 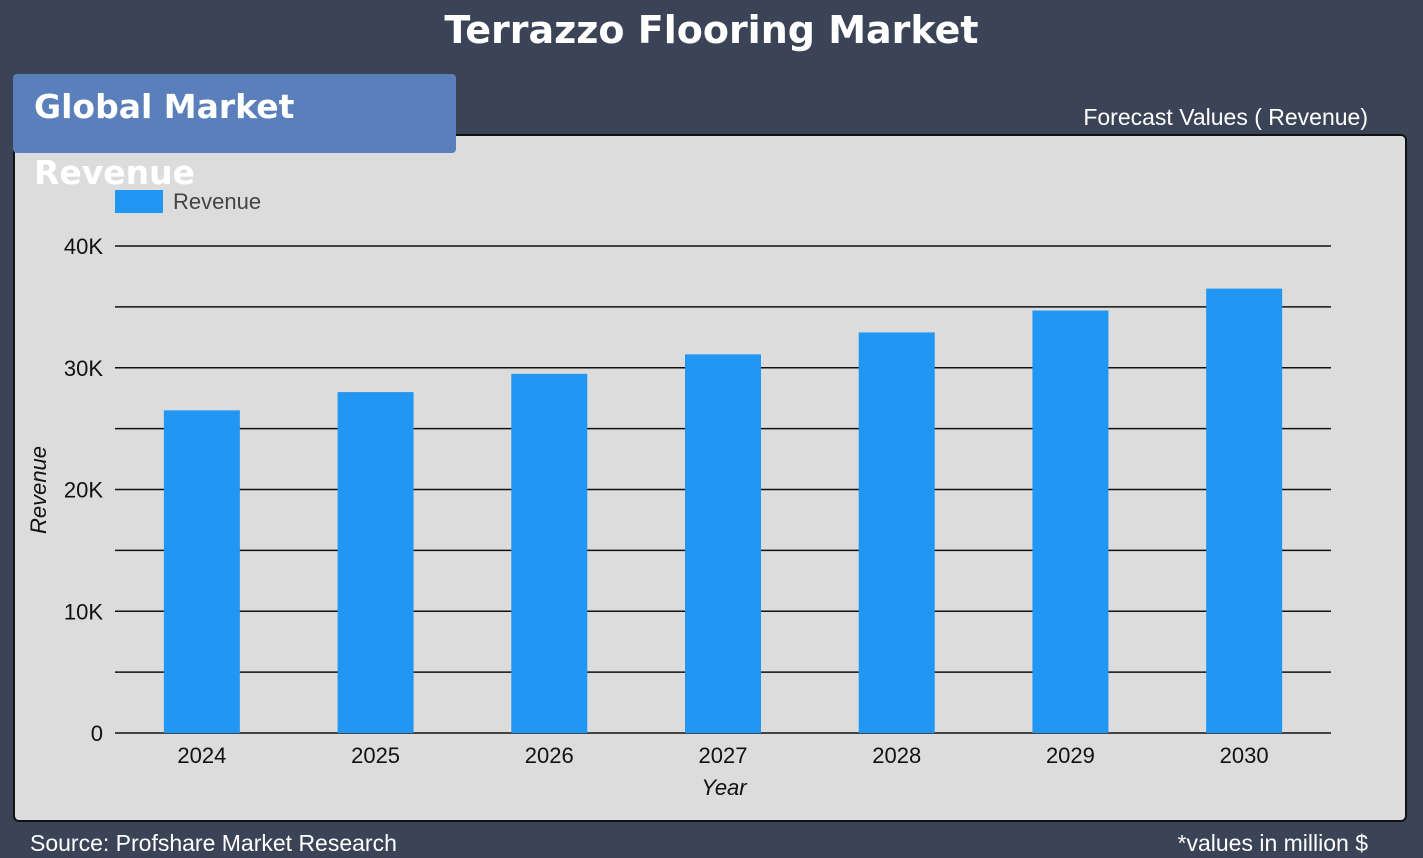 What do you see at coordinates (1244, 510) in the screenshot?
I see `bar-2030` at bounding box center [1244, 510].